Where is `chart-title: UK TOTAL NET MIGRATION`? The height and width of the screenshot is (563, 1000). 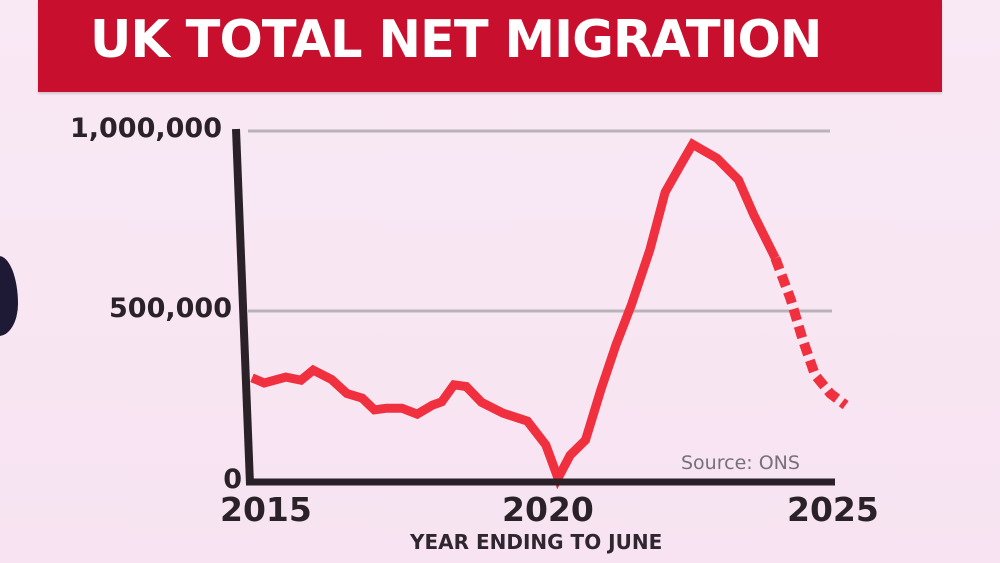 chart-title: UK TOTAL NET MIGRATION is located at coordinates (456, 40).